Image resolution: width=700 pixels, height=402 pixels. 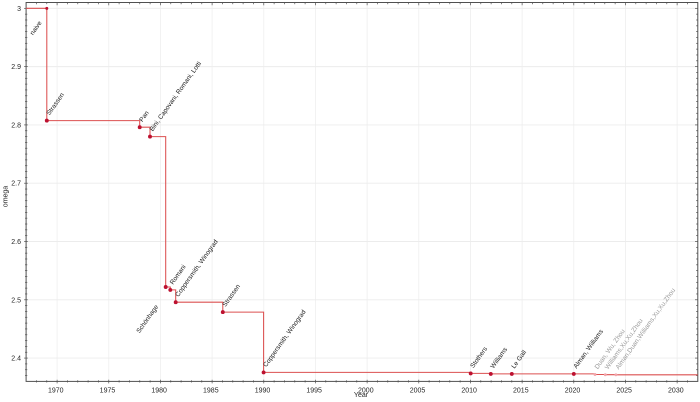 What do you see at coordinates (16, 67) in the screenshot?
I see `svg-text: 2.9` at bounding box center [16, 67].